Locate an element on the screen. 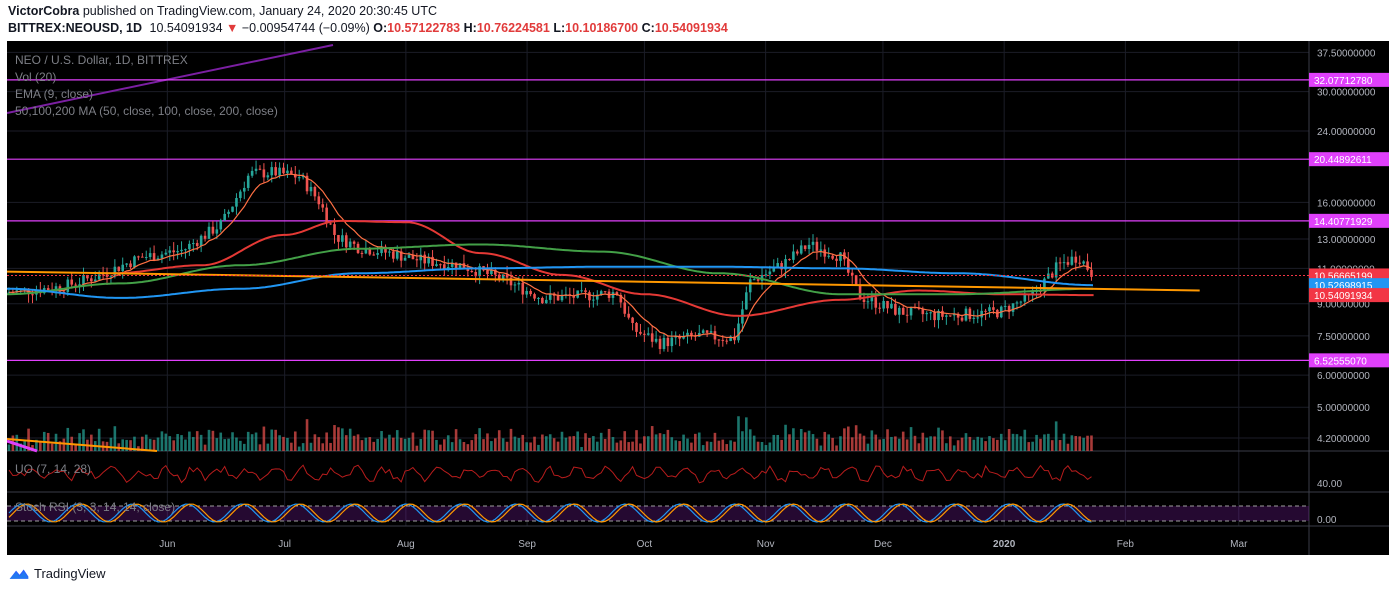 The image size is (1396, 591). stoch-tick-label: 0.00 is located at coordinates (1327, 520).